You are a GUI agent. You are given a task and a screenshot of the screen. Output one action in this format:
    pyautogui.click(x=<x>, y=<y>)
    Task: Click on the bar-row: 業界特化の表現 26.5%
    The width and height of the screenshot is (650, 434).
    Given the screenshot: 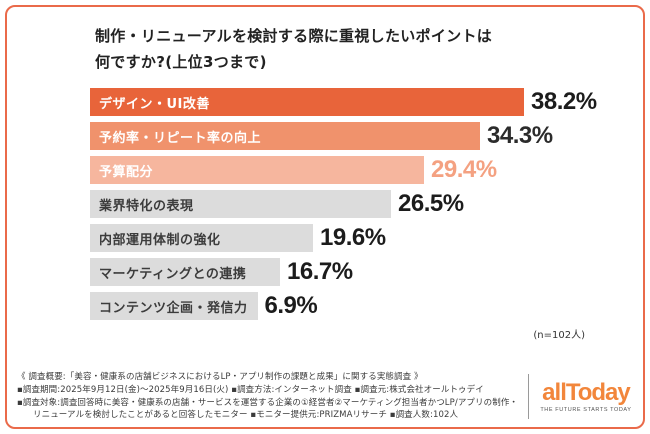 What is the action you would take?
    pyautogui.click(x=366, y=204)
    